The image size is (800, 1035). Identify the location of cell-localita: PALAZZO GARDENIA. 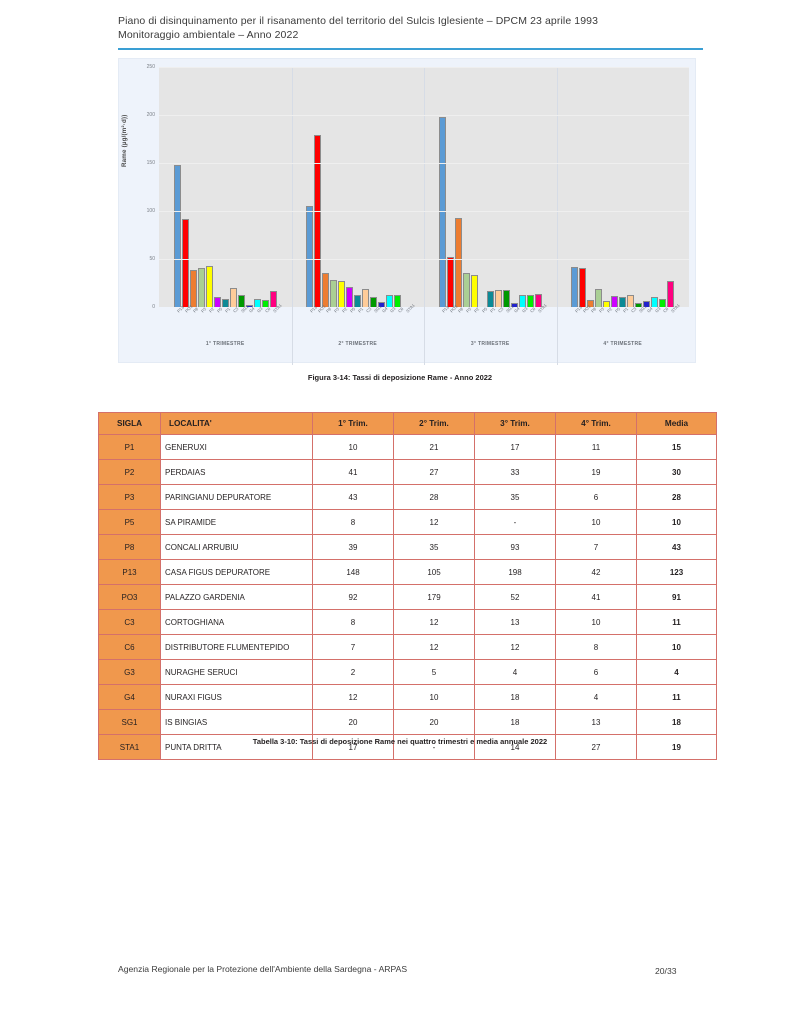
(236, 597).